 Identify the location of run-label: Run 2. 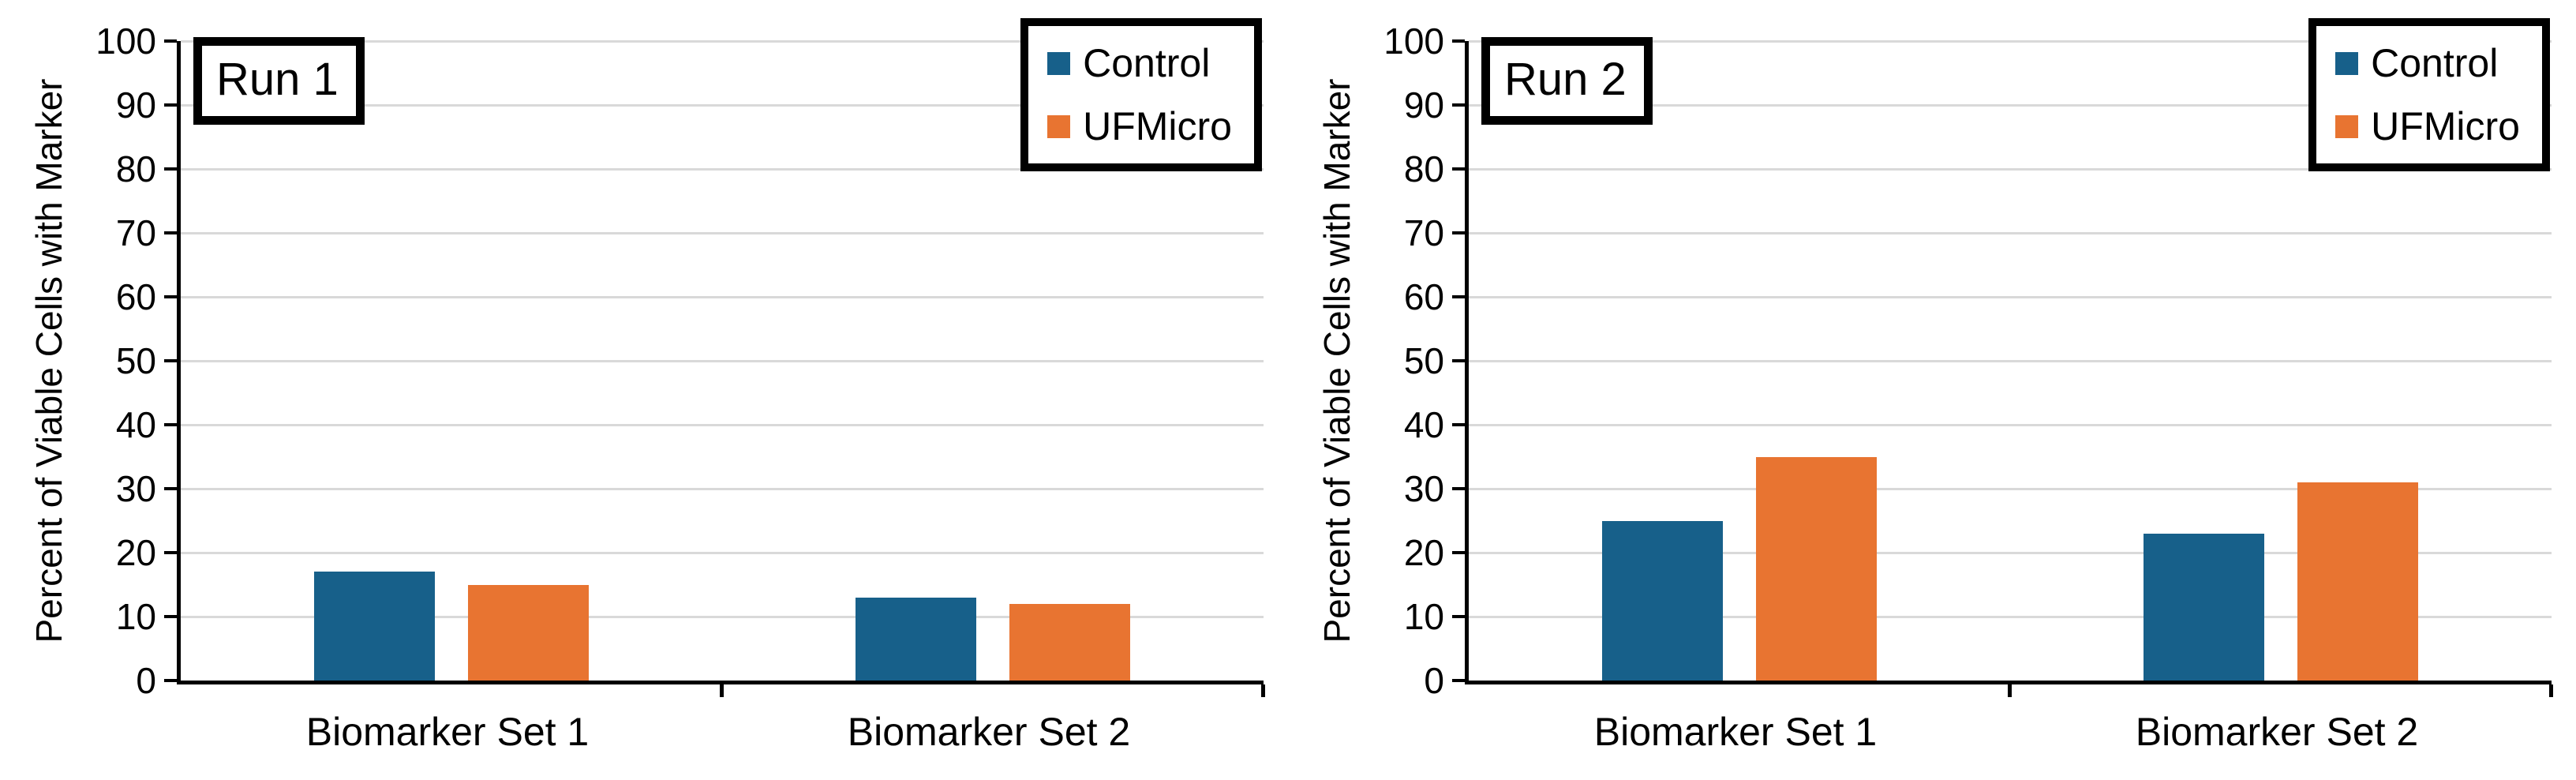
(1567, 81).